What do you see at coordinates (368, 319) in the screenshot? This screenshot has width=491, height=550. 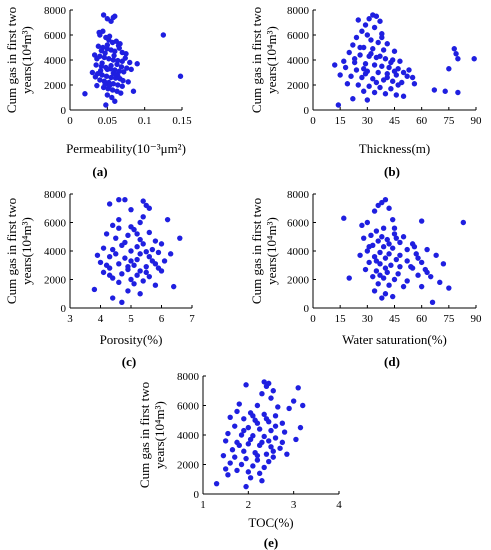 I see `x-tick-label: 30` at bounding box center [368, 319].